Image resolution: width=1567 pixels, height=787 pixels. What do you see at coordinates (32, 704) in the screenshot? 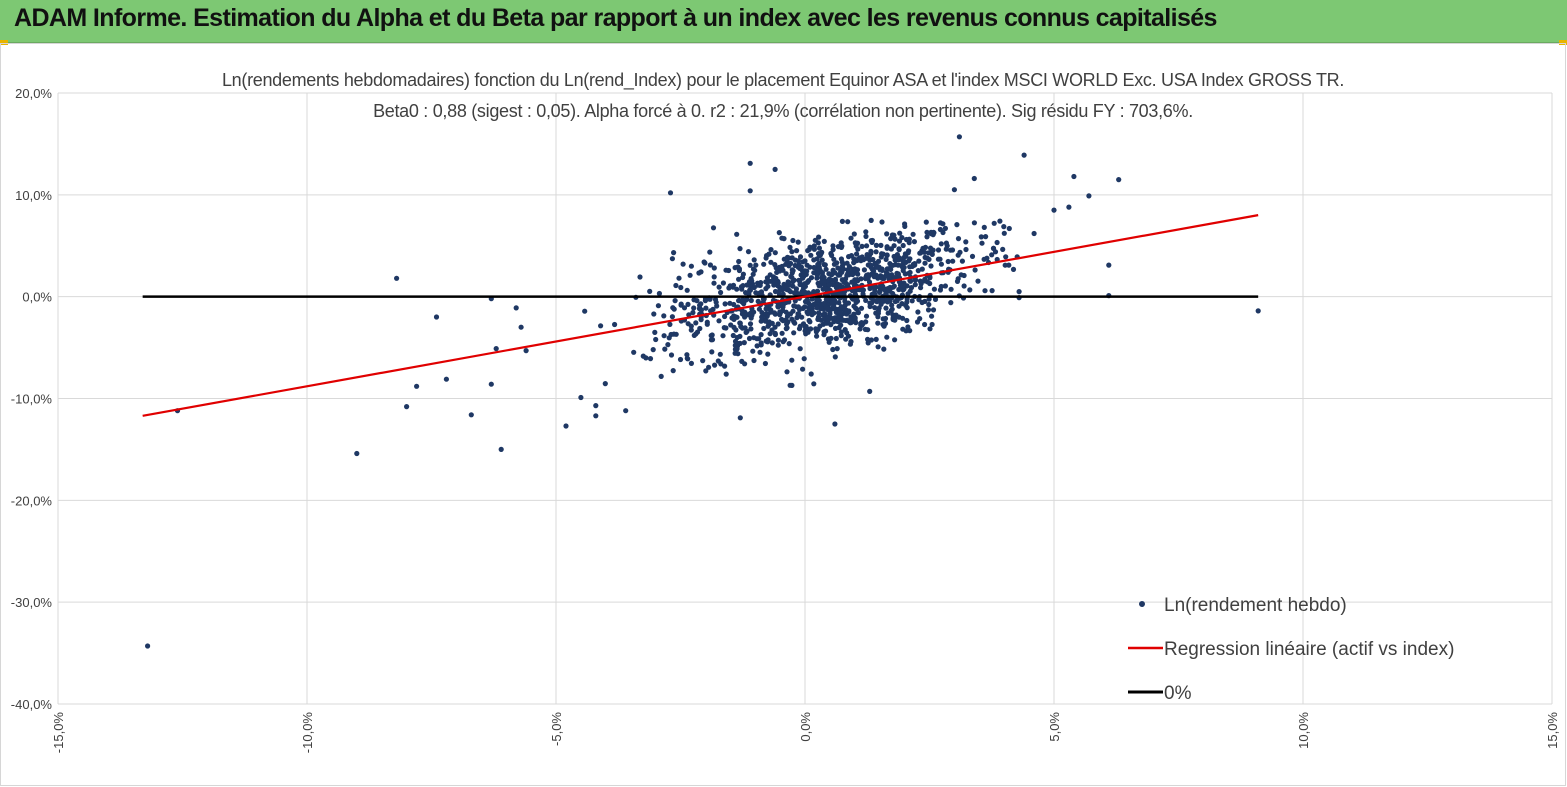
I see `y-tick-label: -40,0%` at bounding box center [32, 704].